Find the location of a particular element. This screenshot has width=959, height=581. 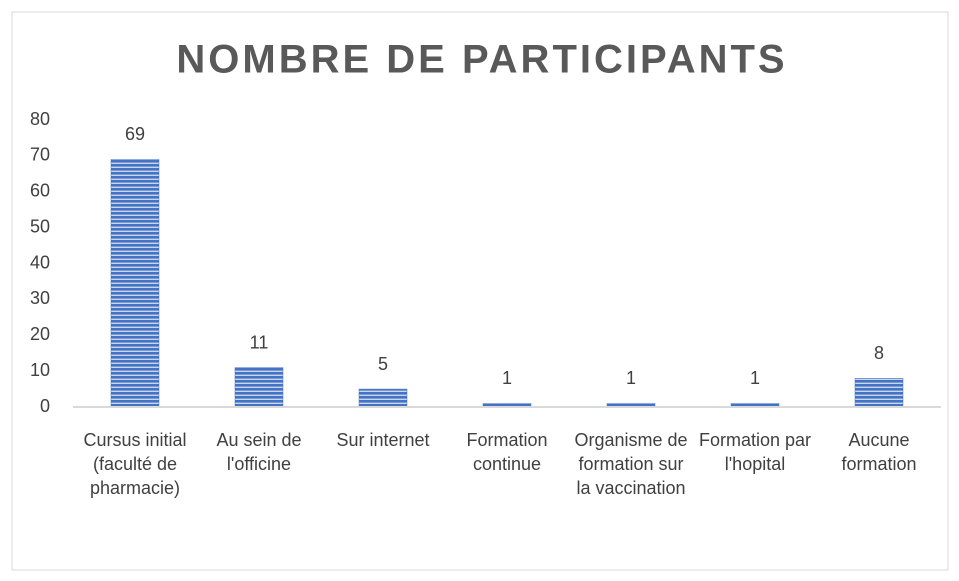

y-tick-label: 20 is located at coordinates (40, 334).